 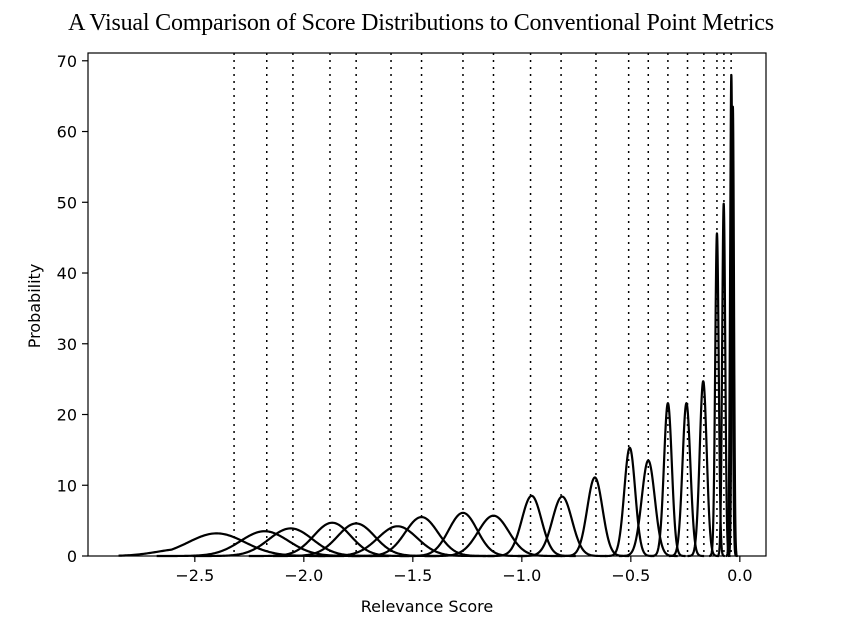 I want to click on x-tick-label: −1.0, so click(x=521, y=575).